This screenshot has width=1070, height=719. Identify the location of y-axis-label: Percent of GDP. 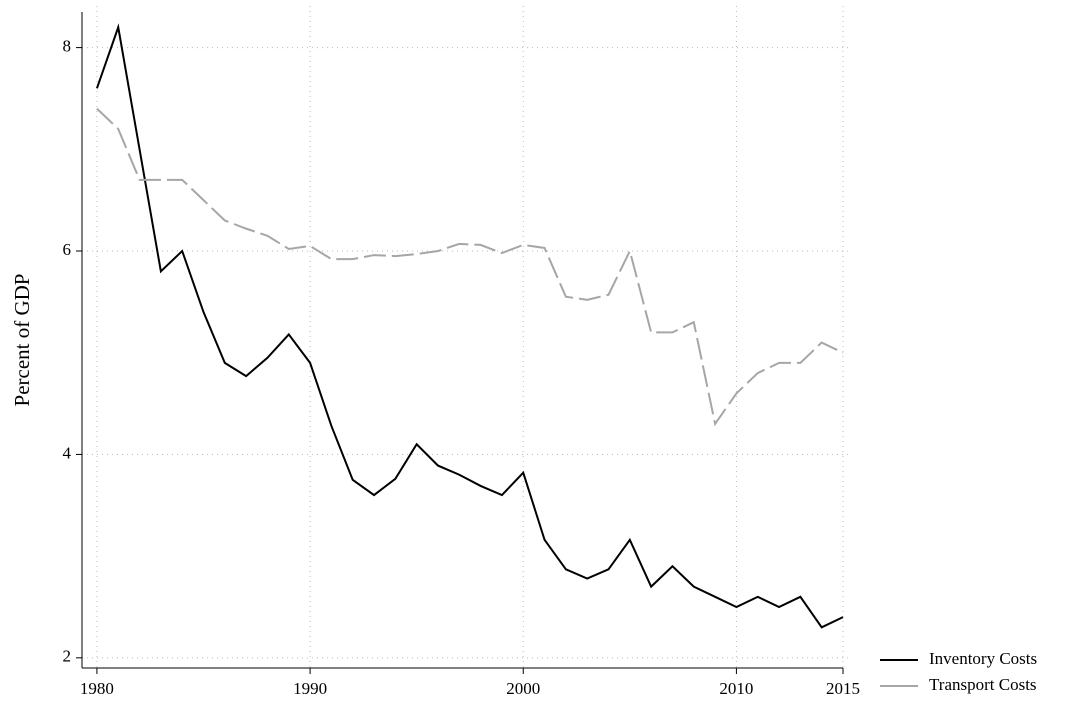
(22, 340).